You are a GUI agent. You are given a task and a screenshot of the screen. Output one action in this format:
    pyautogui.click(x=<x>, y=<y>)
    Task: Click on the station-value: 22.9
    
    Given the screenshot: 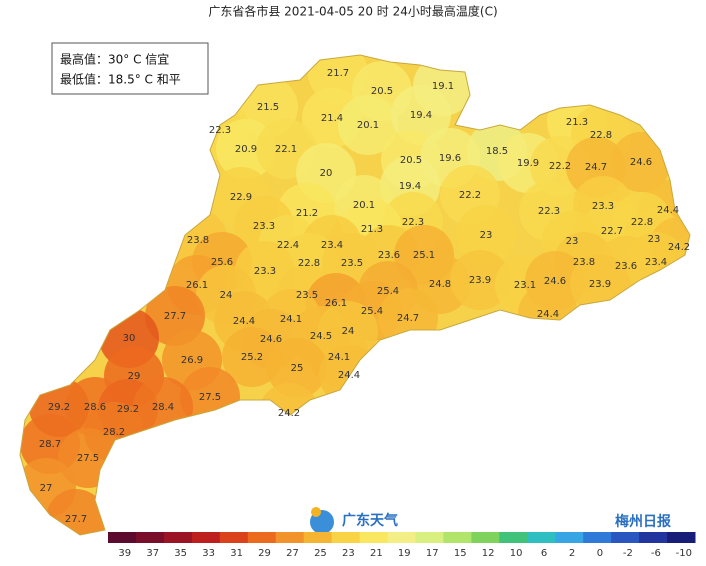 What is the action you would take?
    pyautogui.click(x=241, y=197)
    